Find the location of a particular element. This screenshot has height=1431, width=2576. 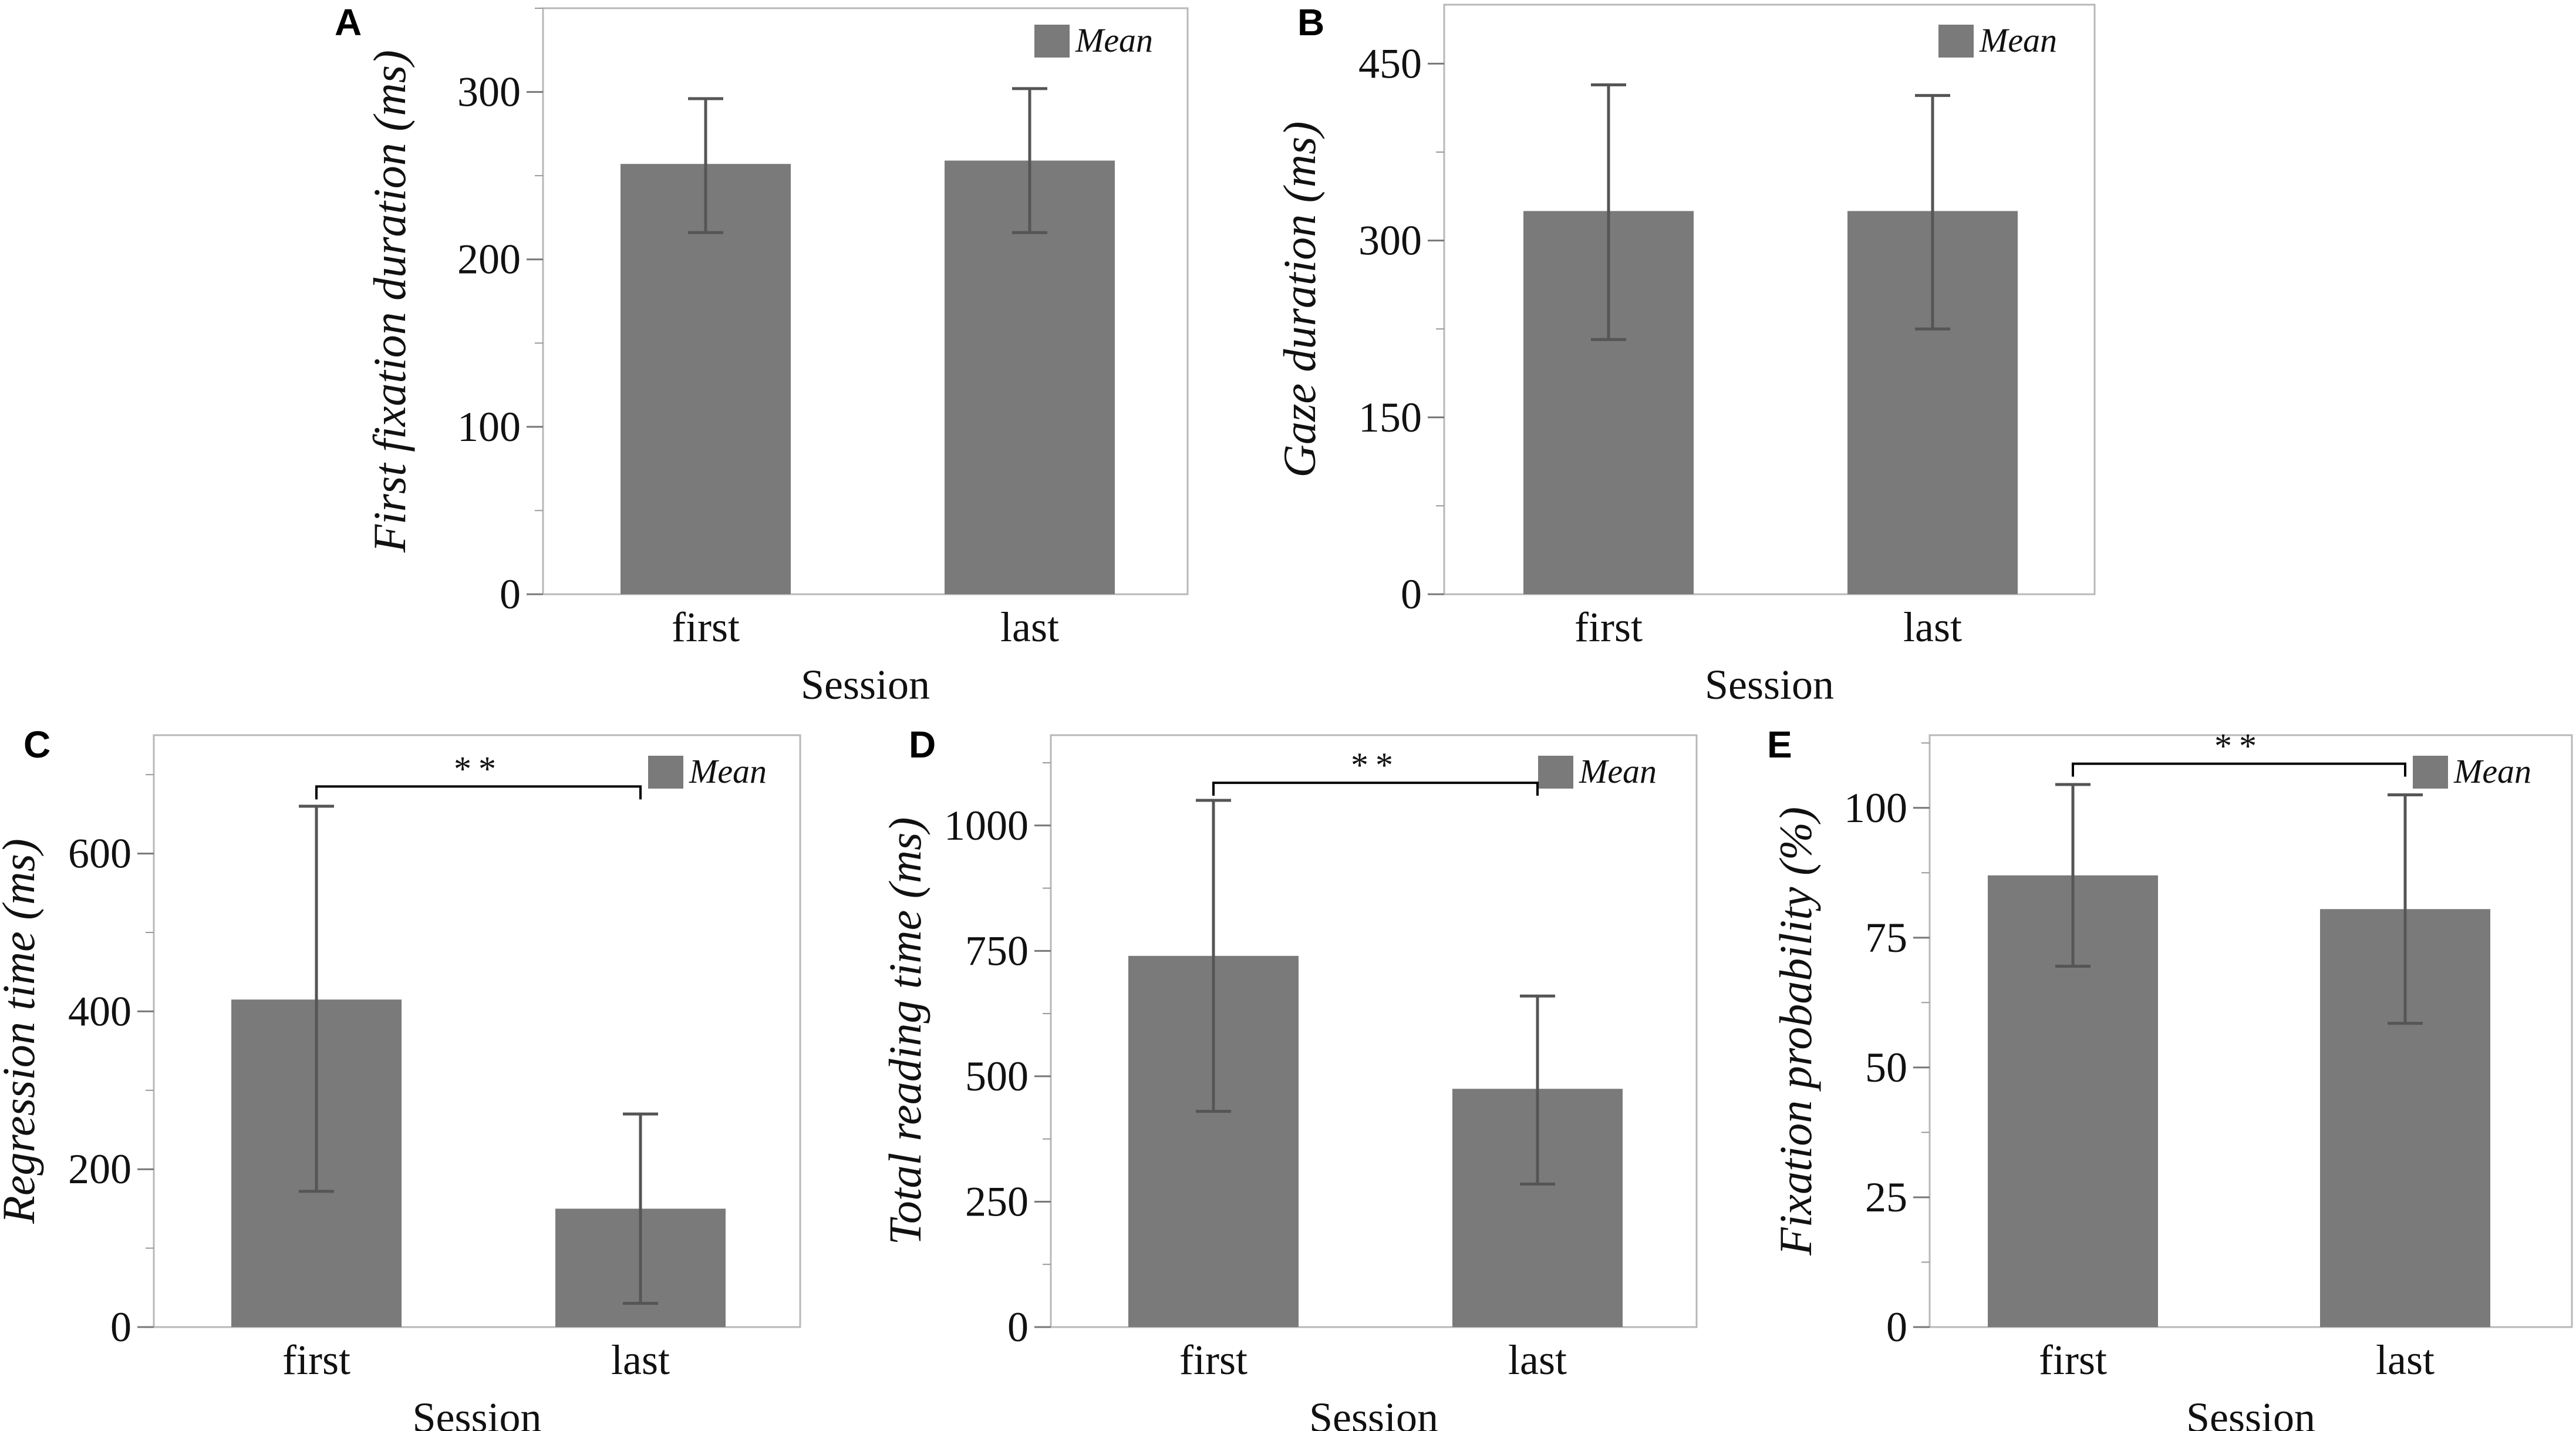

panel-letter-e: E is located at coordinates (1779, 744).